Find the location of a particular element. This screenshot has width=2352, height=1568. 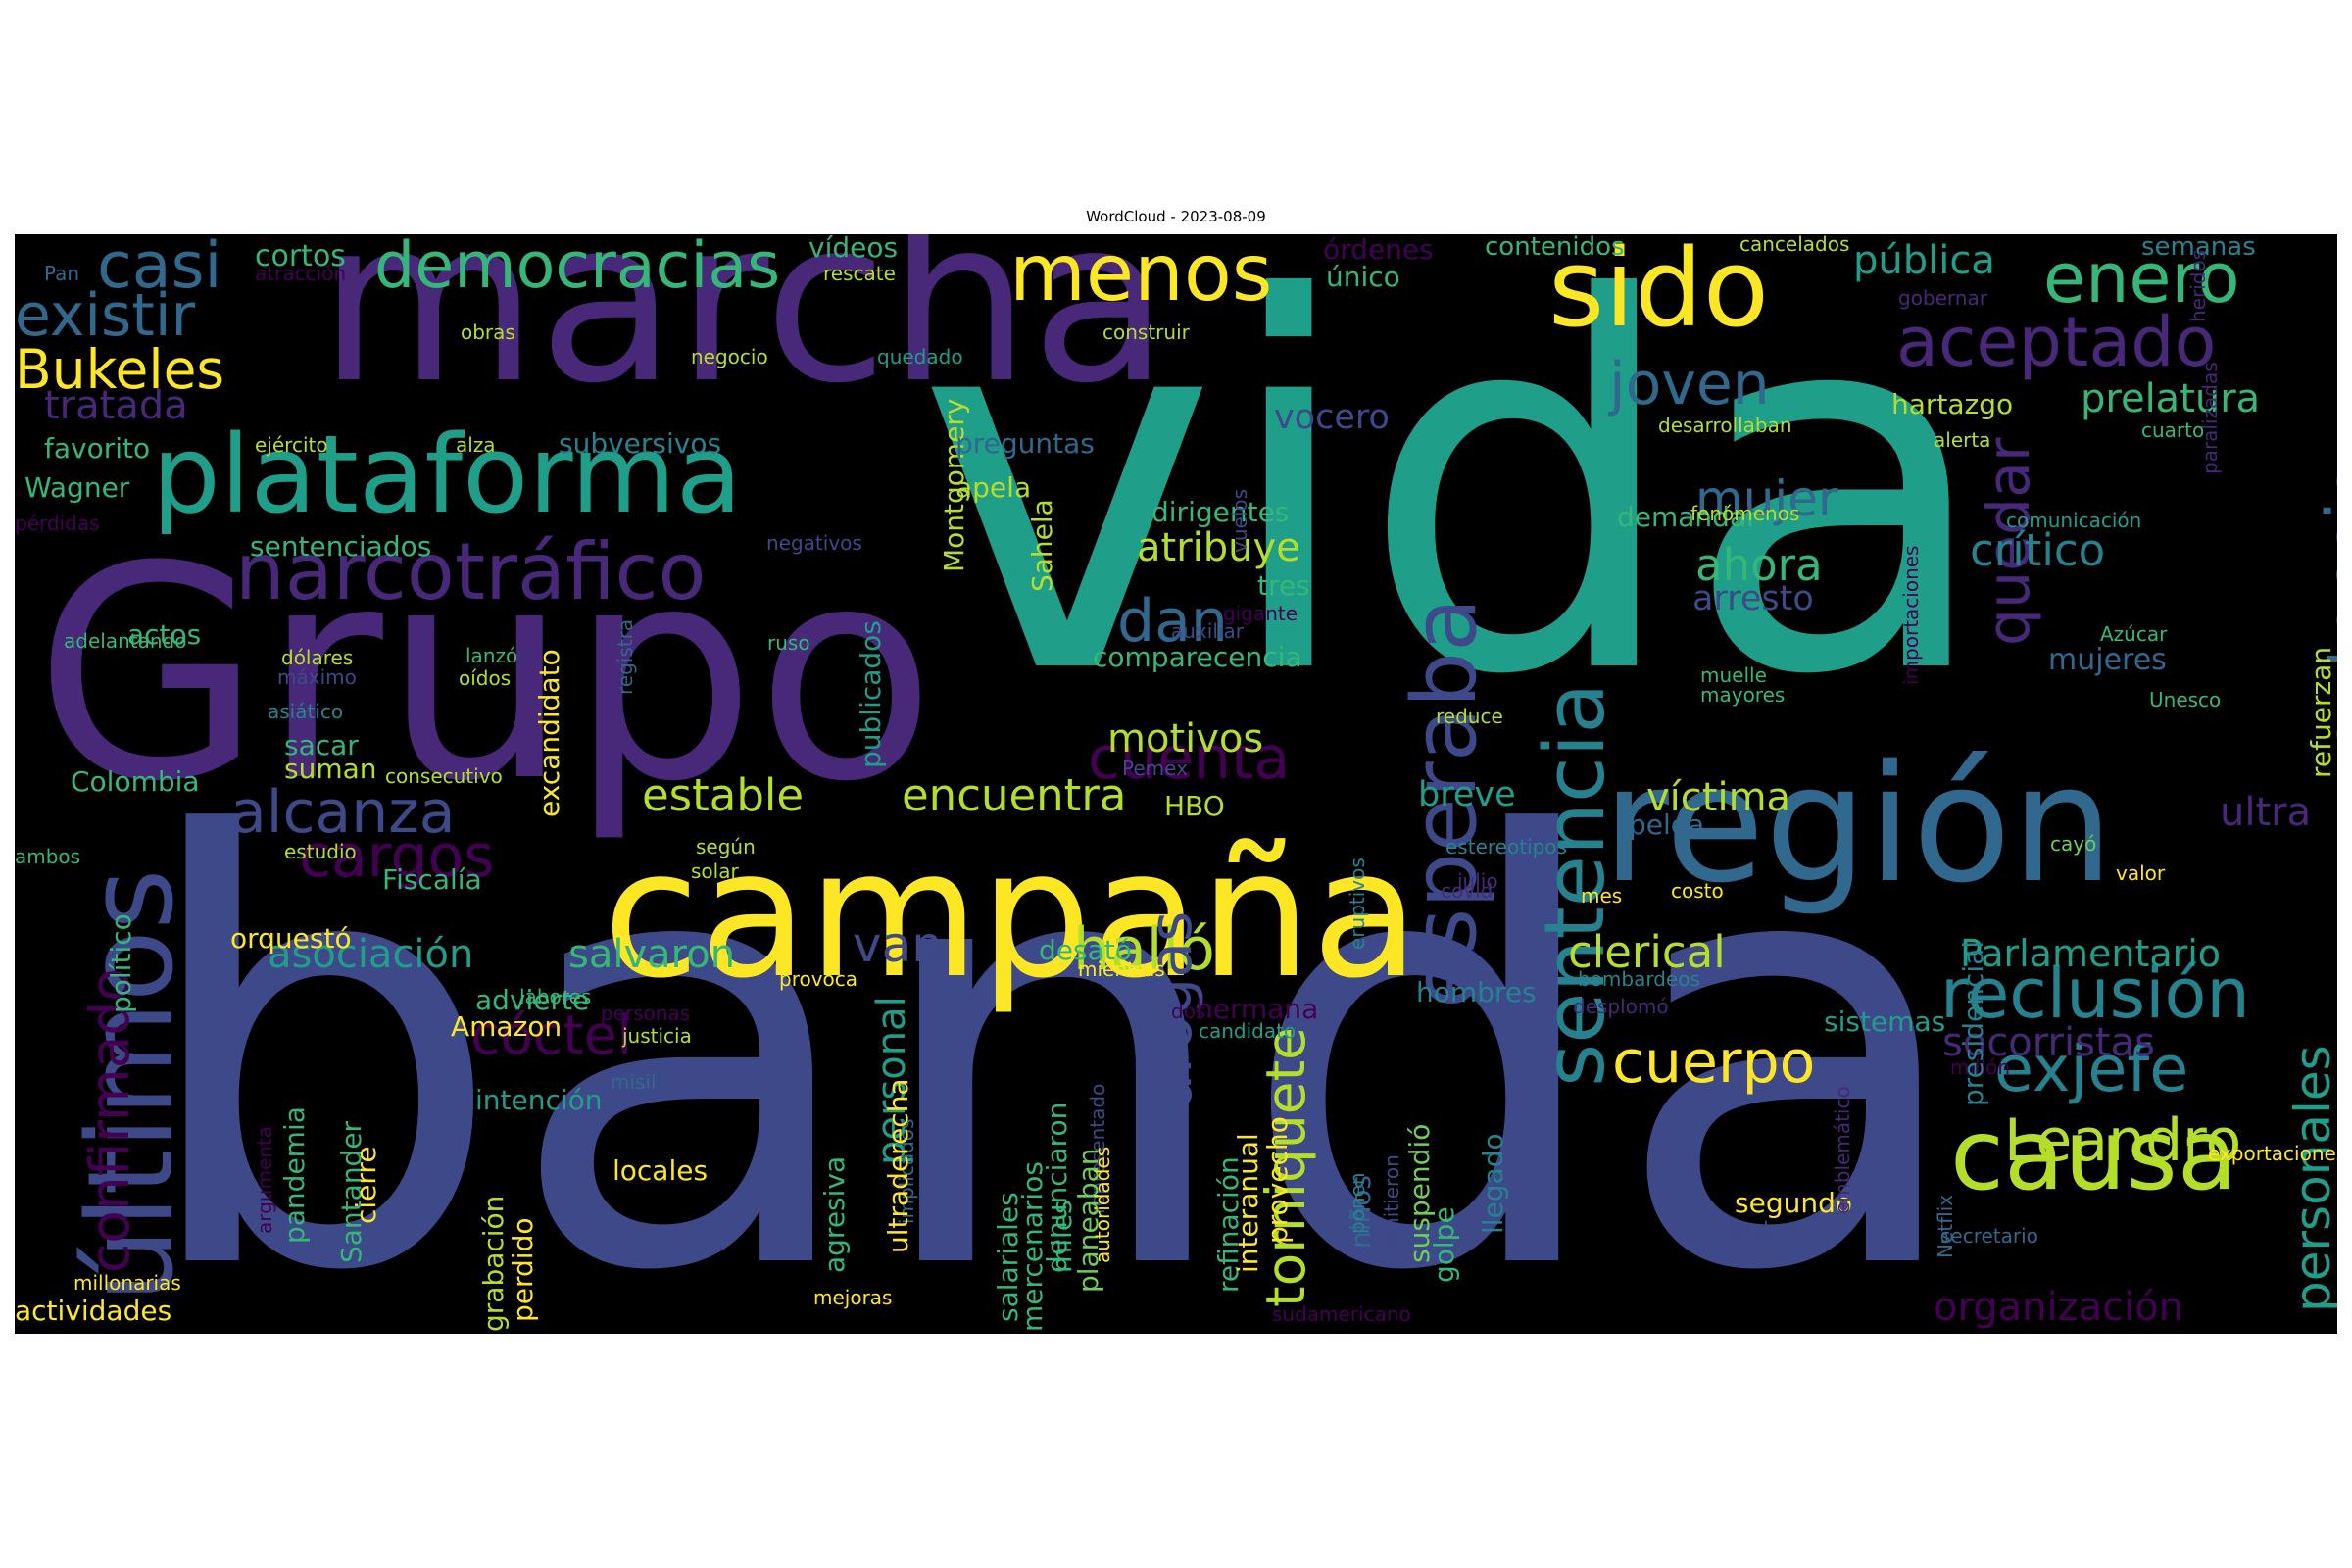

word-ultraderecha: ultraderecha is located at coordinates (898, 1165).